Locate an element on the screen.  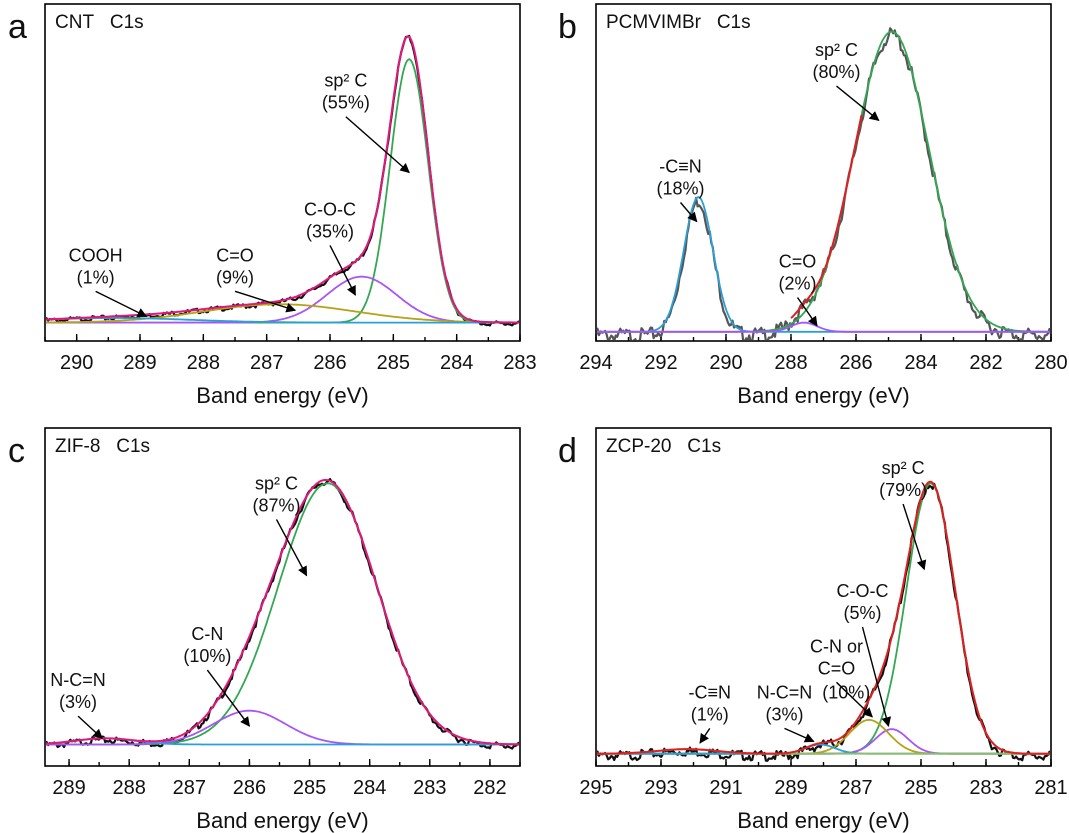
panel-title: ZCP-20 C1s is located at coordinates (663, 446).